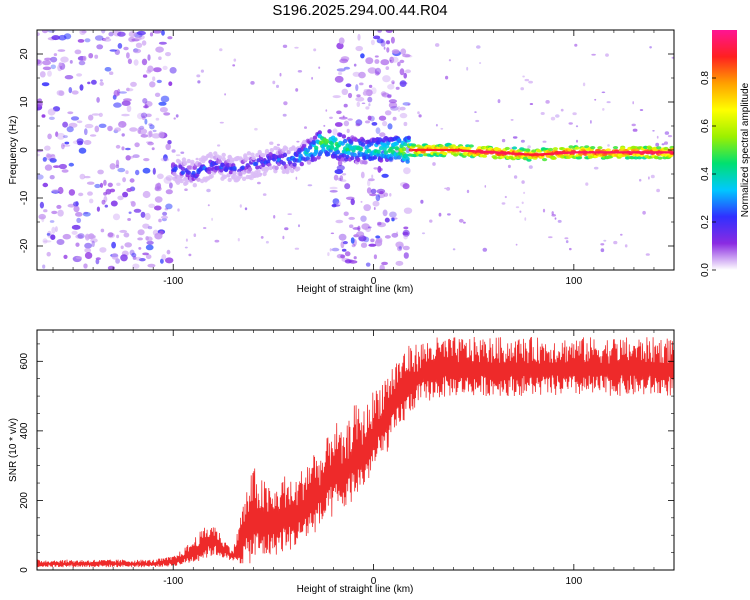 This screenshot has height=600, width=750. Describe the element at coordinates (359, 10) in the screenshot. I see `chart-title: S196.2025.294.00.44.R04` at that location.